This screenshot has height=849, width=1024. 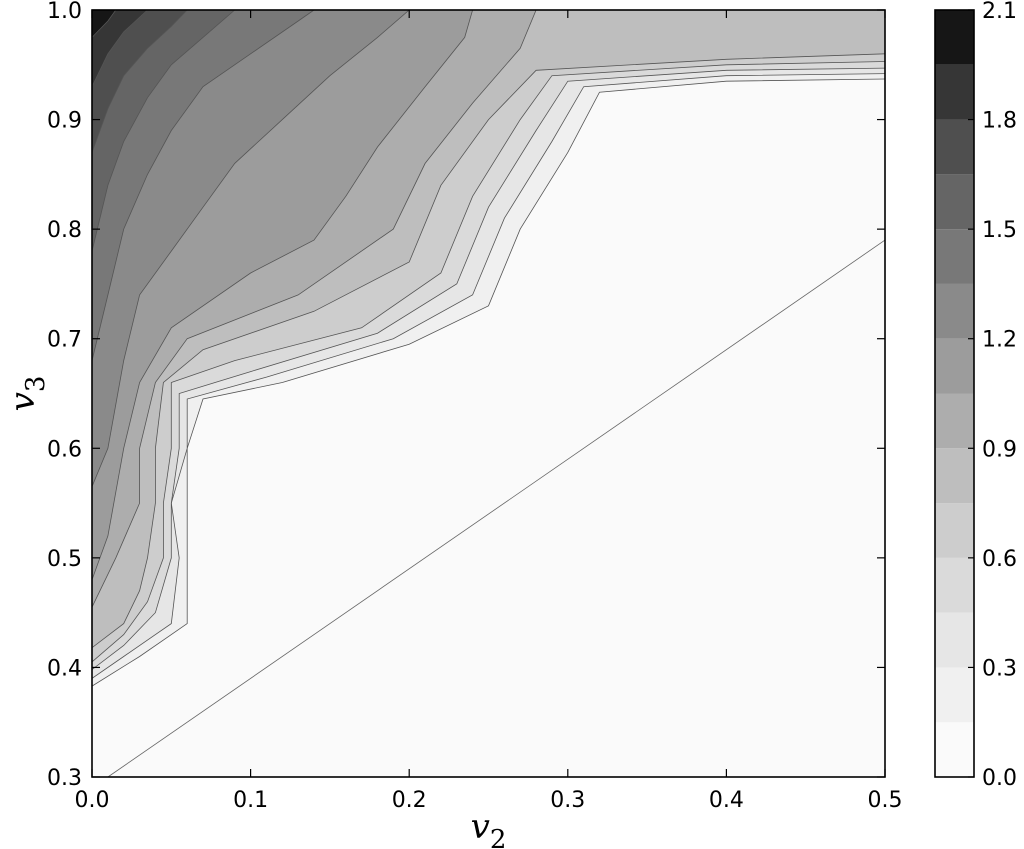 I want to click on x-axis-label-sub: 2, so click(x=498, y=837).